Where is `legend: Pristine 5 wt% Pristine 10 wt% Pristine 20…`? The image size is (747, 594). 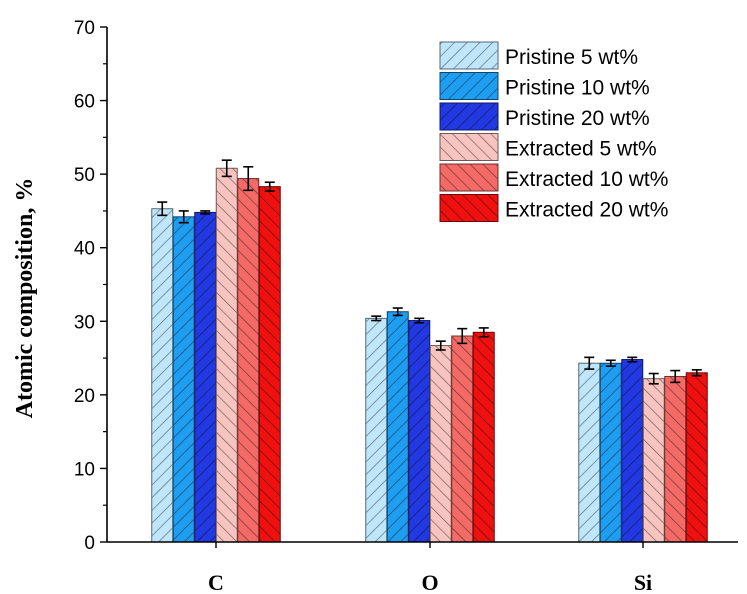 legend: Pristine 5 wt% Pristine 10 wt% Pristine 20… is located at coordinates (553, 131).